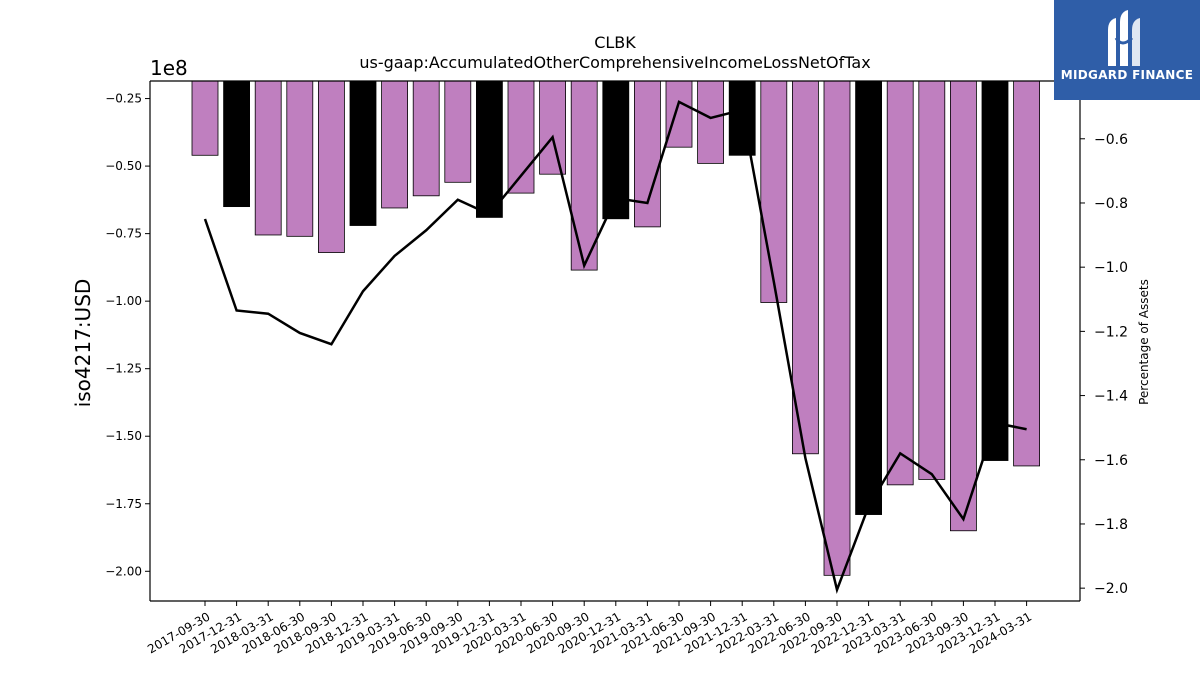 This screenshot has height=675, width=1200. Describe the element at coordinates (1111, 268) in the screenshot. I see `y2-tick-label: −1.0` at that location.